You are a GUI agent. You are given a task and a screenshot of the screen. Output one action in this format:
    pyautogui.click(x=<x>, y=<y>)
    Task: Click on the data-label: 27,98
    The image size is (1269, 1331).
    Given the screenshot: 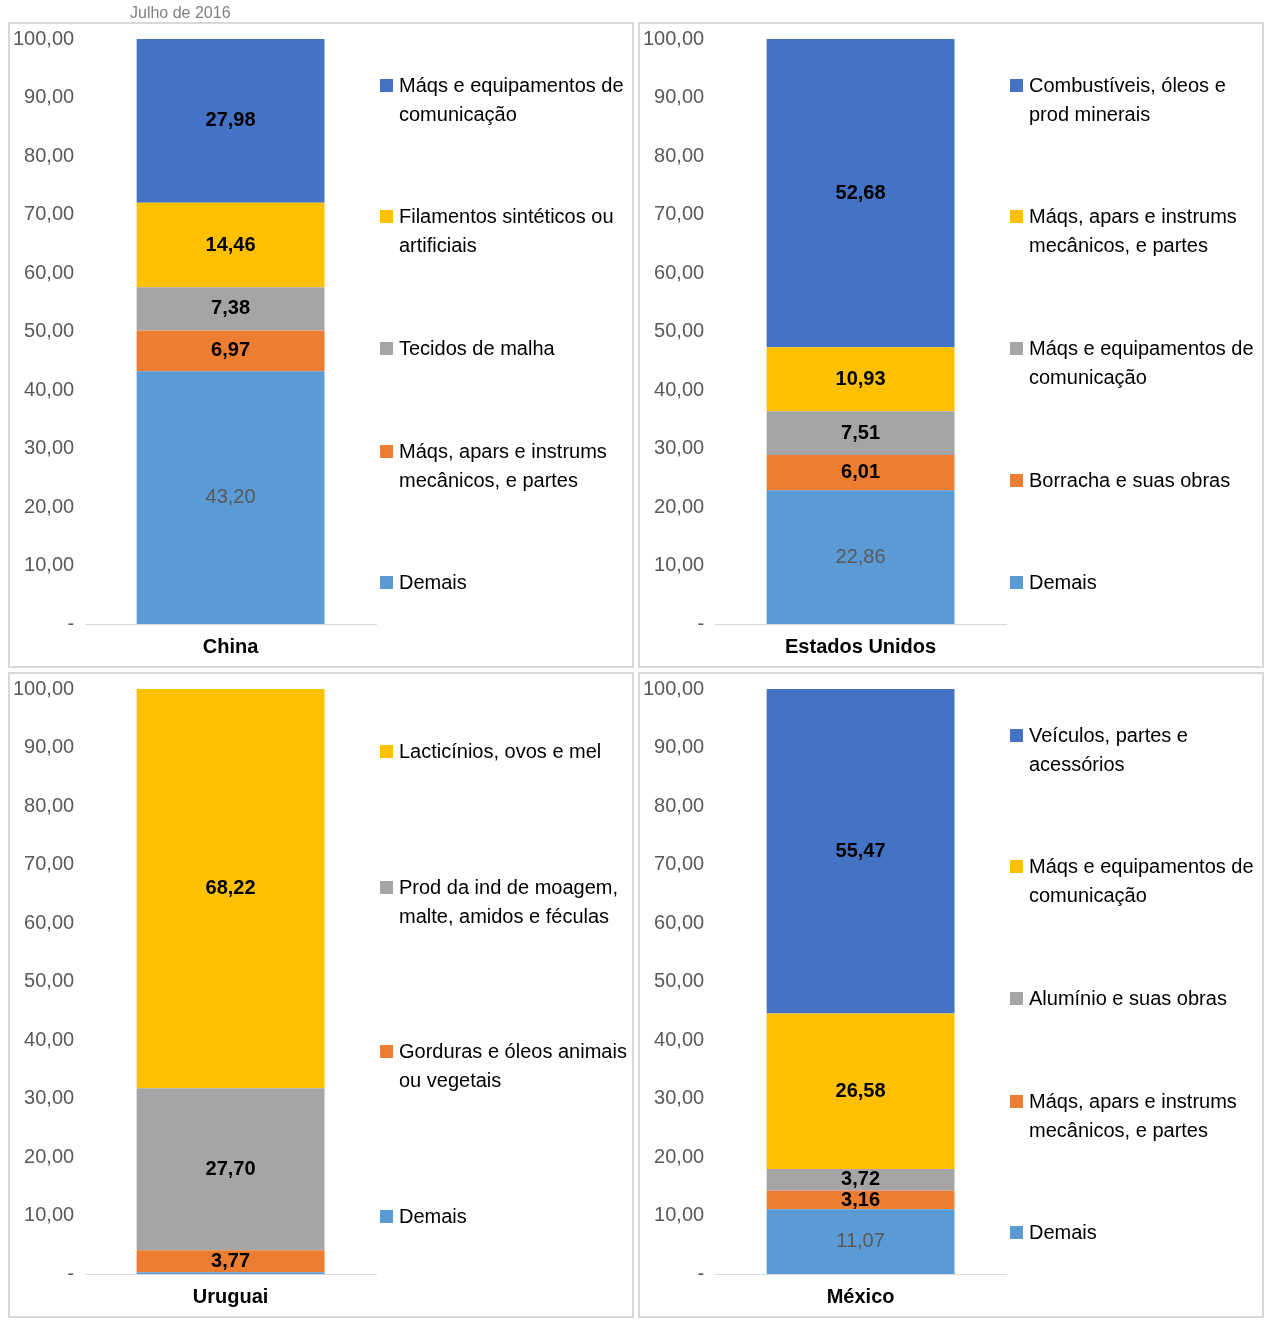 What is the action you would take?
    pyautogui.click(x=230, y=119)
    